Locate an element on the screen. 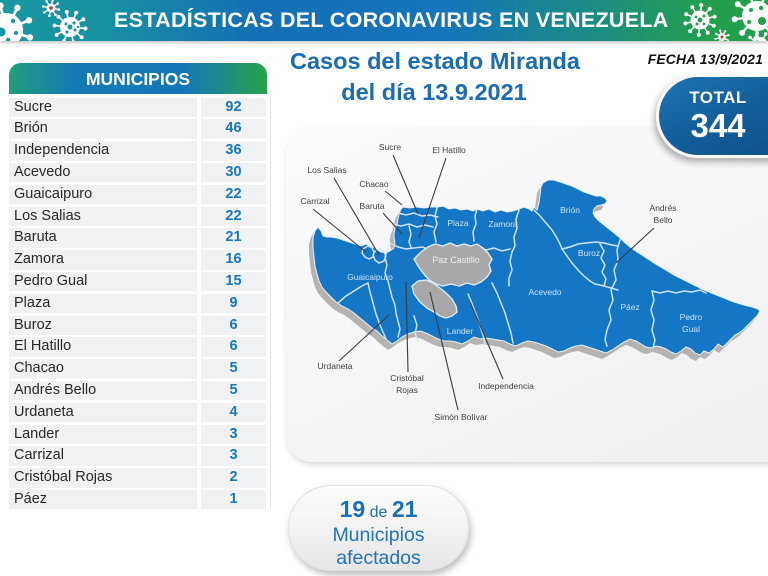 This screenshot has height=576, width=768. svg-text: Los Salias is located at coordinates (326, 170).